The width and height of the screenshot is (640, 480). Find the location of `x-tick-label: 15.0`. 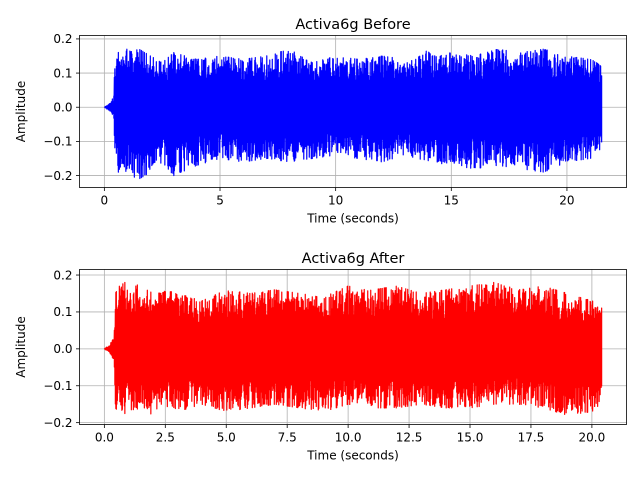

x-tick-label: 15.0 is located at coordinates (470, 438).